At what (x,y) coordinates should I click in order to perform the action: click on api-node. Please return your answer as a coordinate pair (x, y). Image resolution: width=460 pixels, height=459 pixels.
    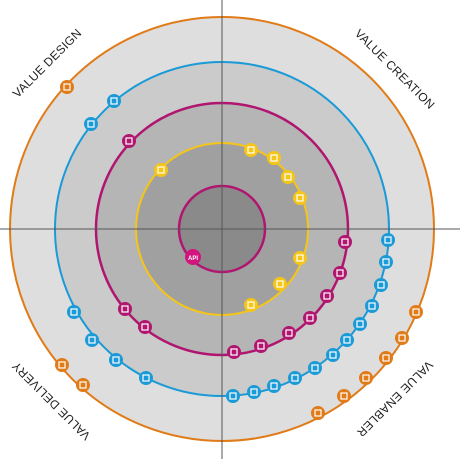
    Looking at the image, I should click on (193, 257).